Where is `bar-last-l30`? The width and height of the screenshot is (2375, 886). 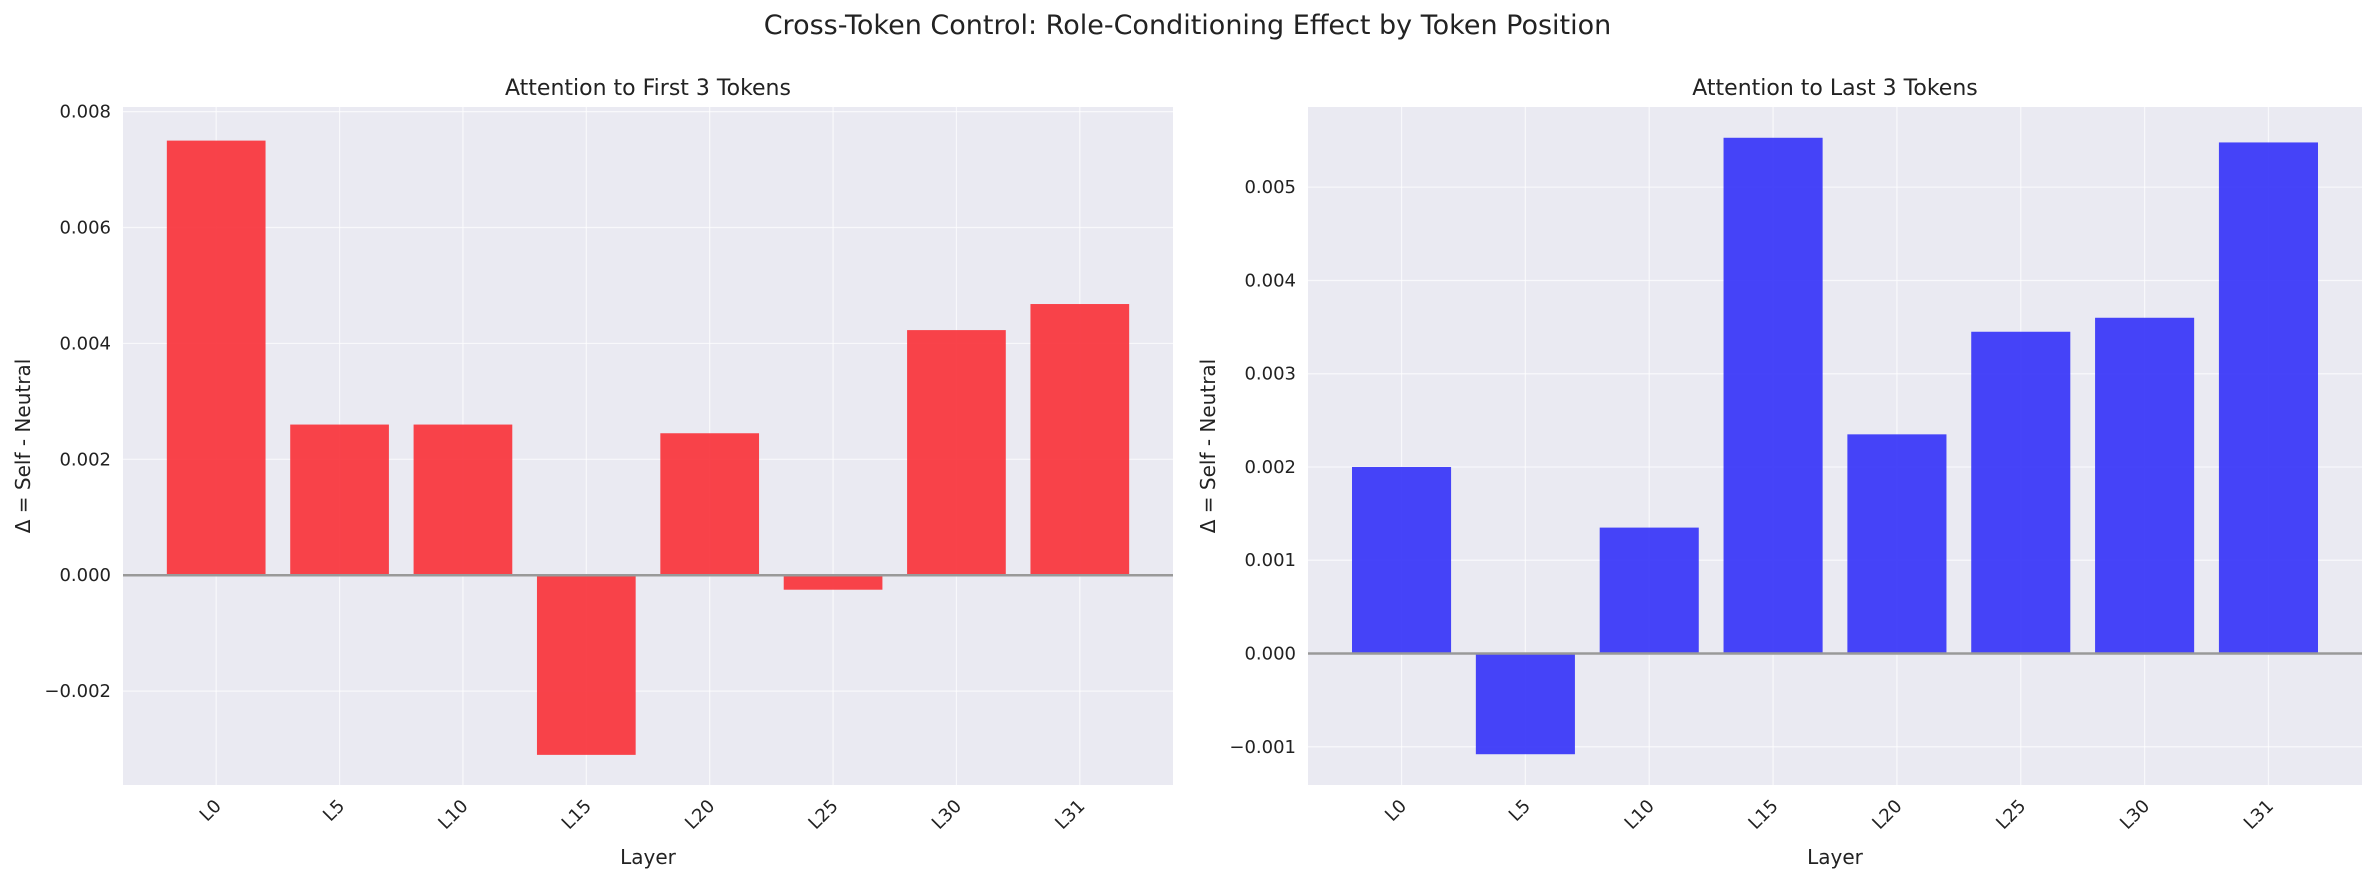
bar-last-l30 is located at coordinates (2145, 485).